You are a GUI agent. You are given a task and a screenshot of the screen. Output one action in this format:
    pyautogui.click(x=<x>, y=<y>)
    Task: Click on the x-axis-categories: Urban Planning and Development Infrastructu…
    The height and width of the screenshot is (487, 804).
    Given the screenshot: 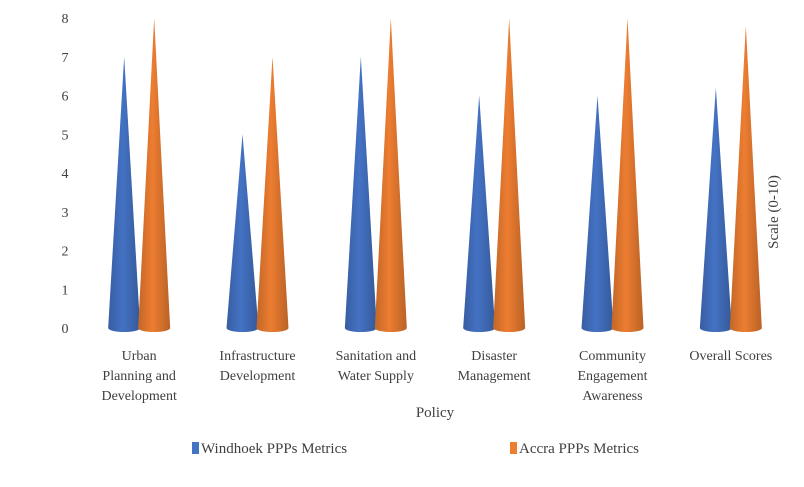 What is the action you would take?
    pyautogui.click(x=436, y=376)
    